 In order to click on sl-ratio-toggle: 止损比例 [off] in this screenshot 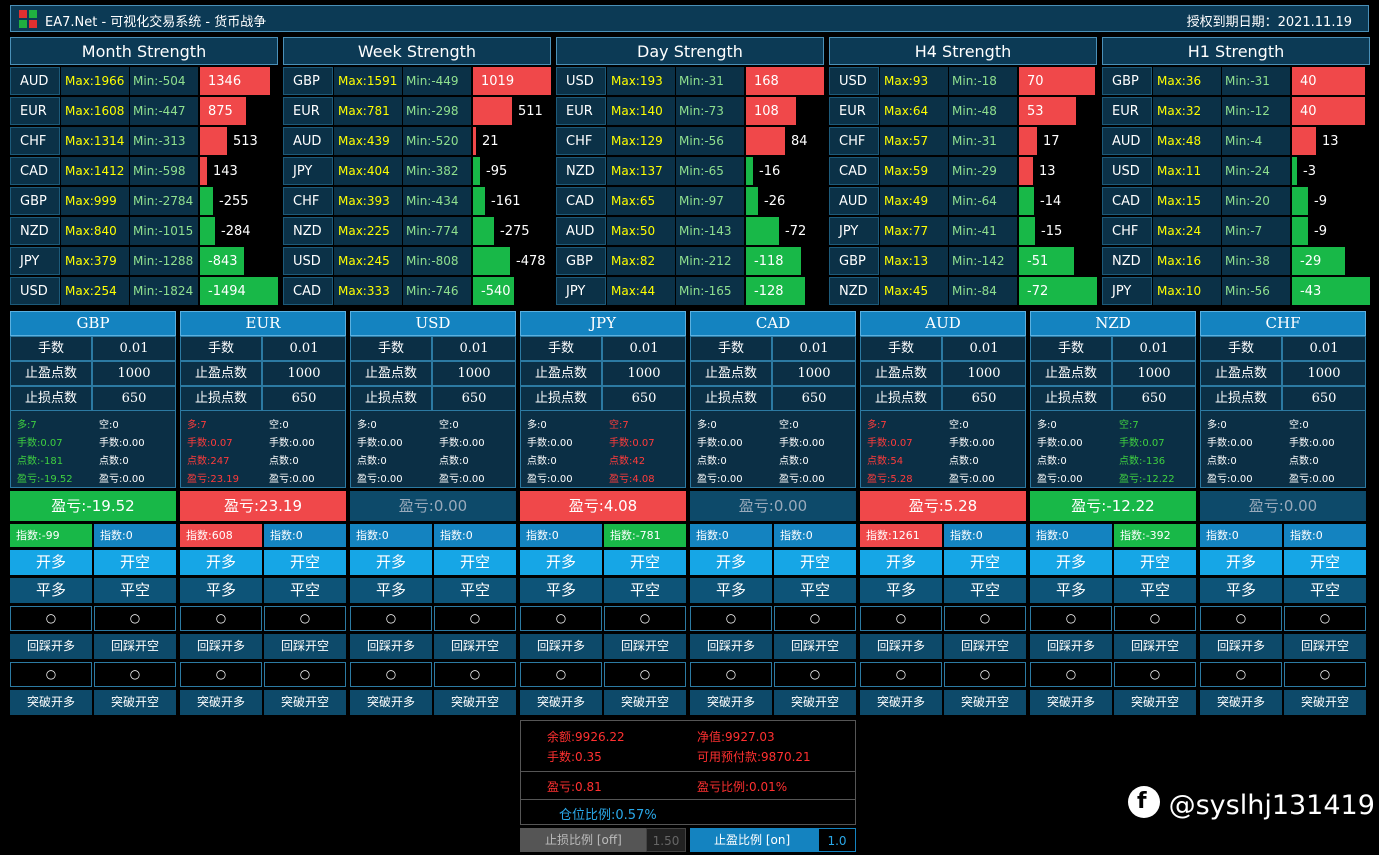, I will do `click(583, 840)`.